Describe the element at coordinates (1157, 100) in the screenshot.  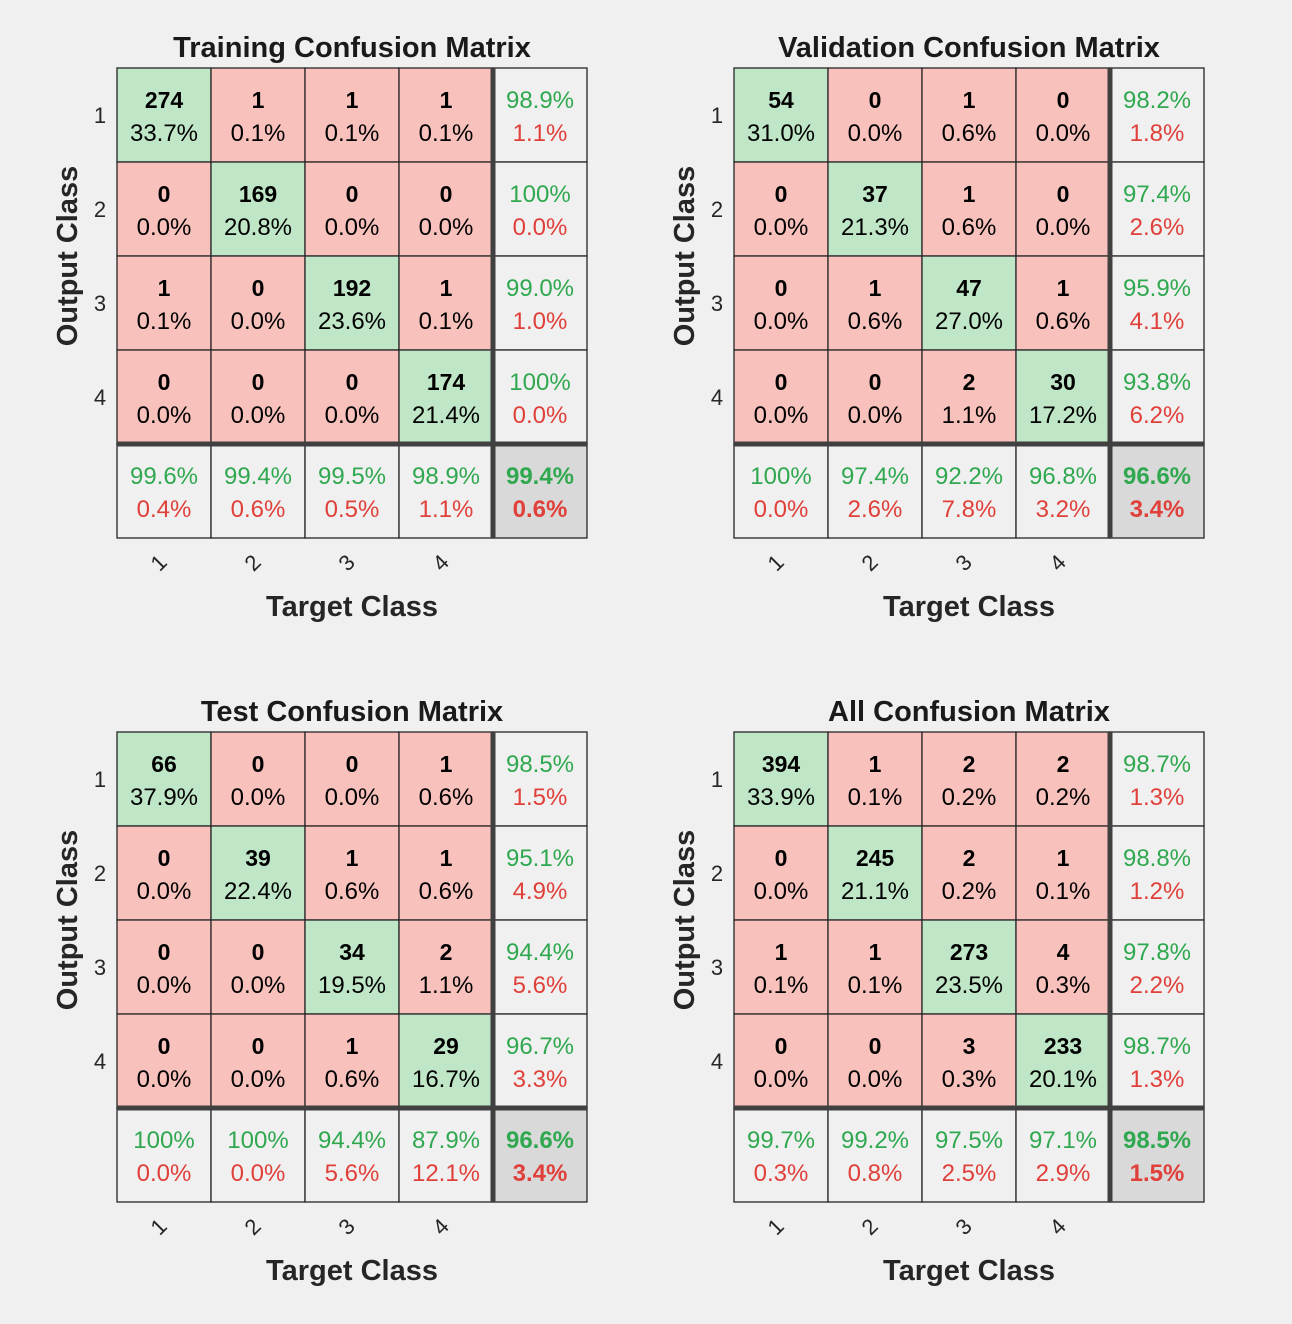
I see `row-precision: 98.2%` at that location.